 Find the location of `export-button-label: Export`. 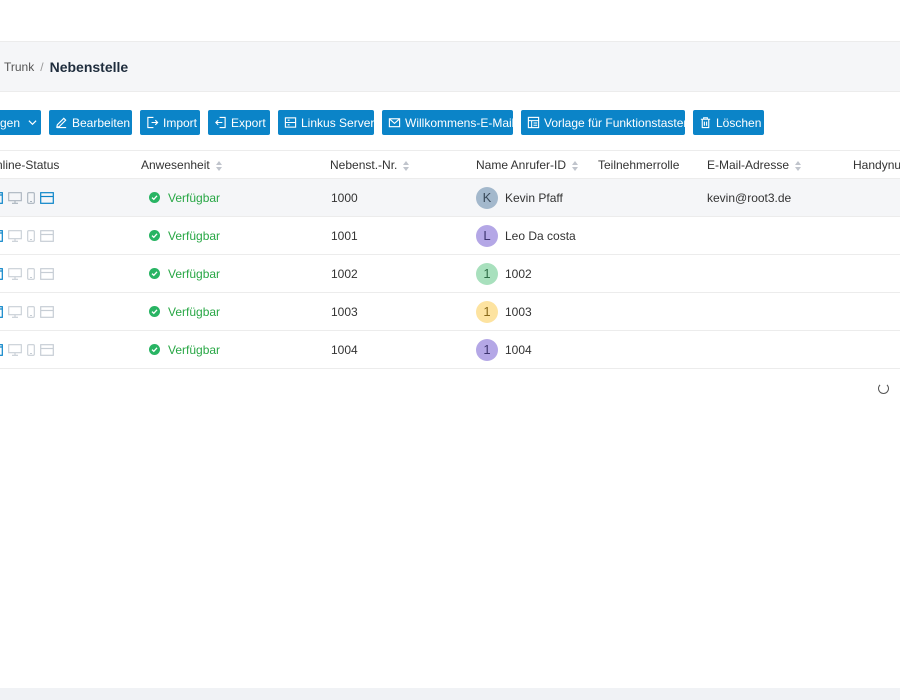

export-button-label: Export is located at coordinates (248, 122).